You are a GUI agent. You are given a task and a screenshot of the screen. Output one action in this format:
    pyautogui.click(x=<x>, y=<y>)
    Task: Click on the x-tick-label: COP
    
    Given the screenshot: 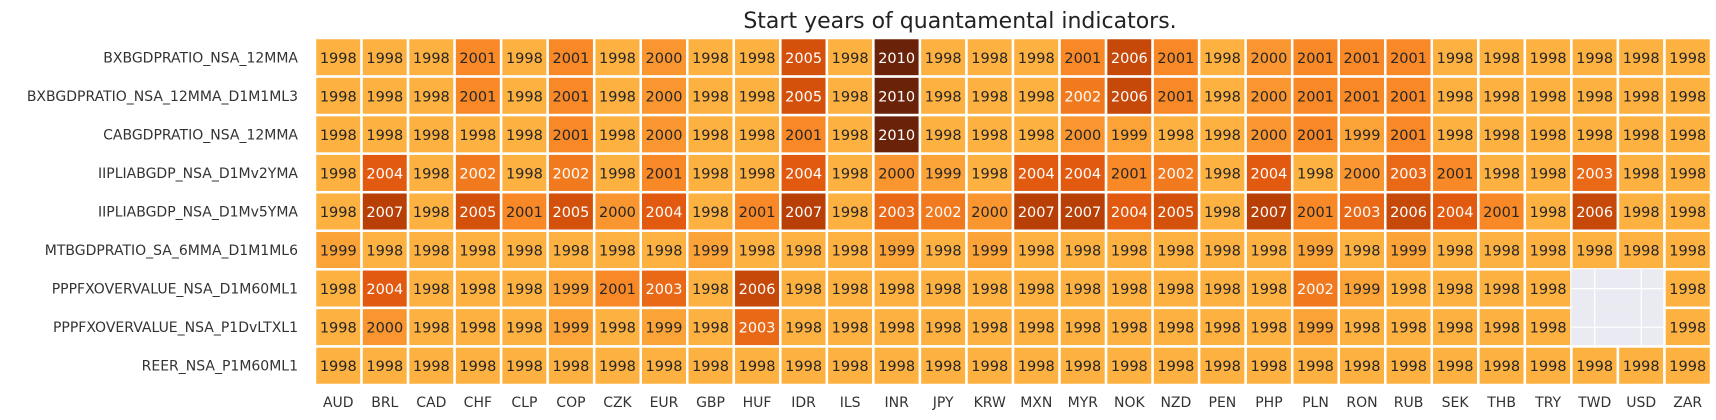 What is the action you would take?
    pyautogui.click(x=570, y=403)
    